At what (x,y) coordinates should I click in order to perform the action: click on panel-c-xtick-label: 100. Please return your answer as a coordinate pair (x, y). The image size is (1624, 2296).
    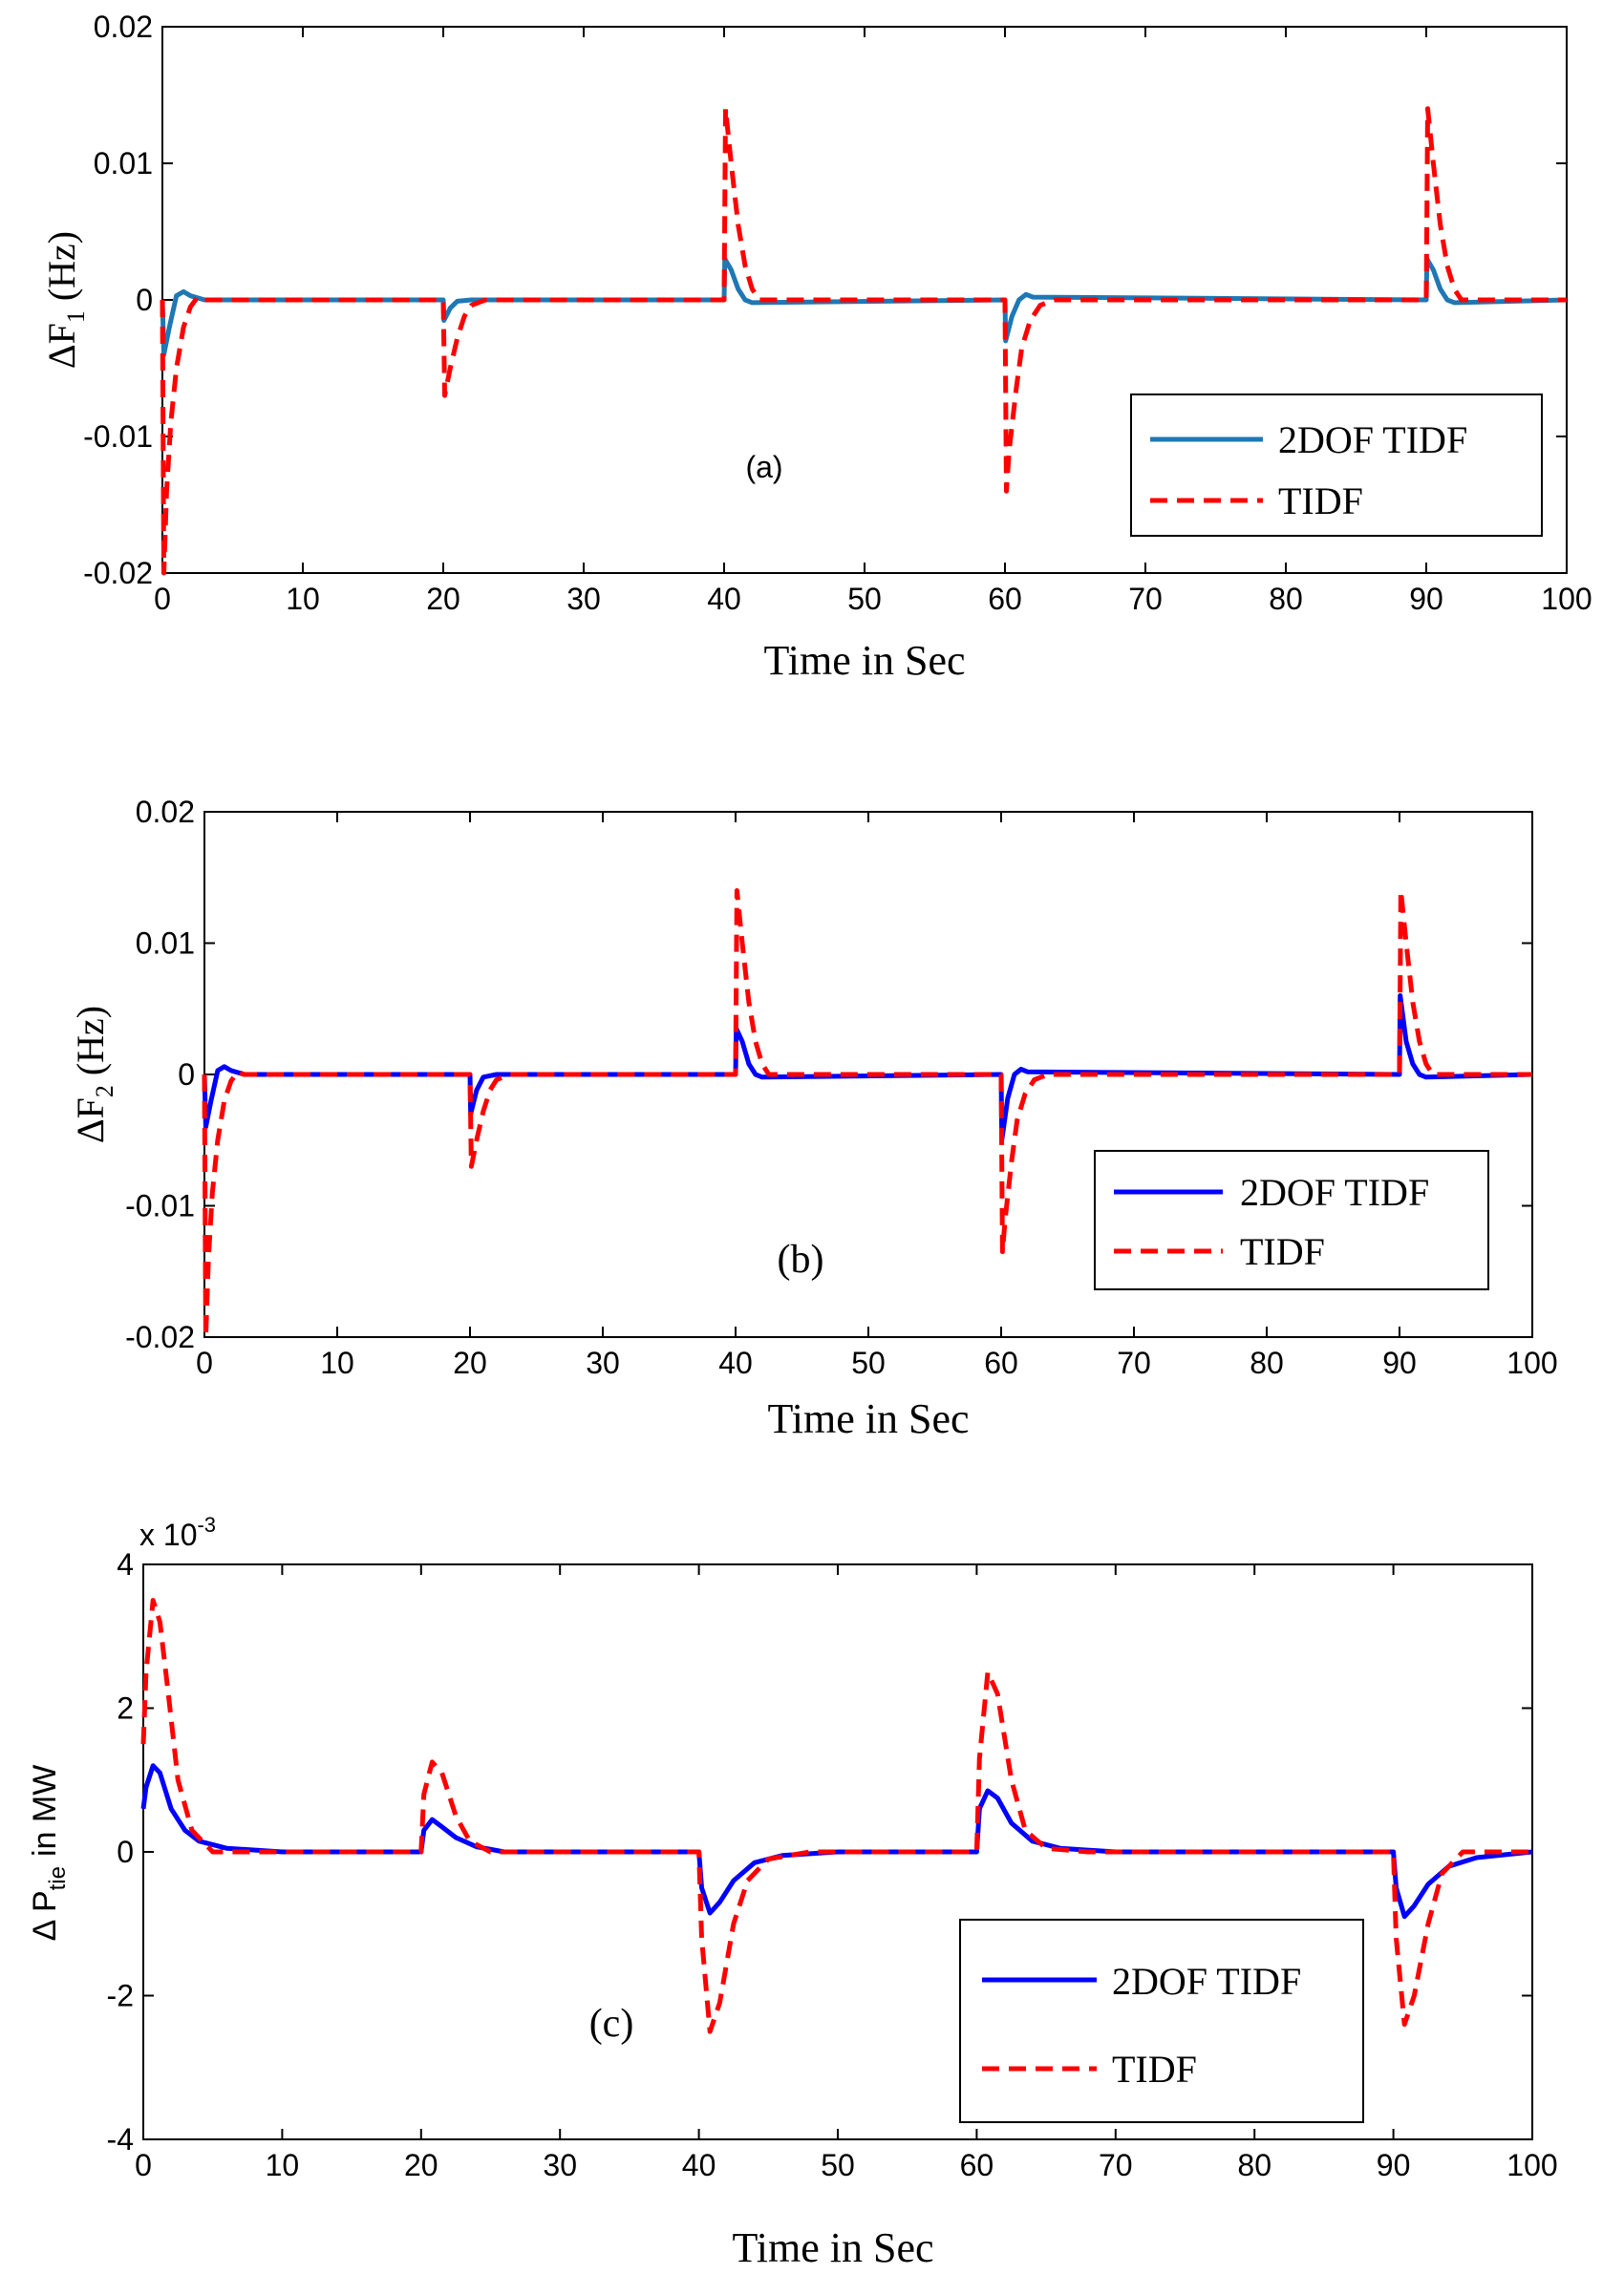
    Looking at the image, I should click on (1532, 2165).